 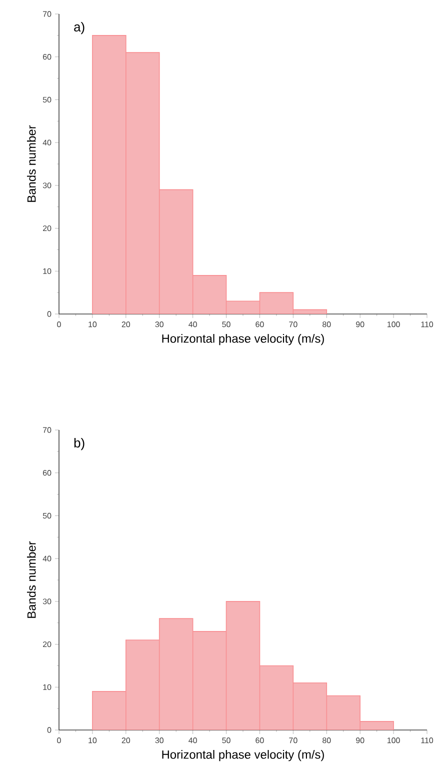 What do you see at coordinates (79, 444) in the screenshot?
I see `annotation: b)` at bounding box center [79, 444].